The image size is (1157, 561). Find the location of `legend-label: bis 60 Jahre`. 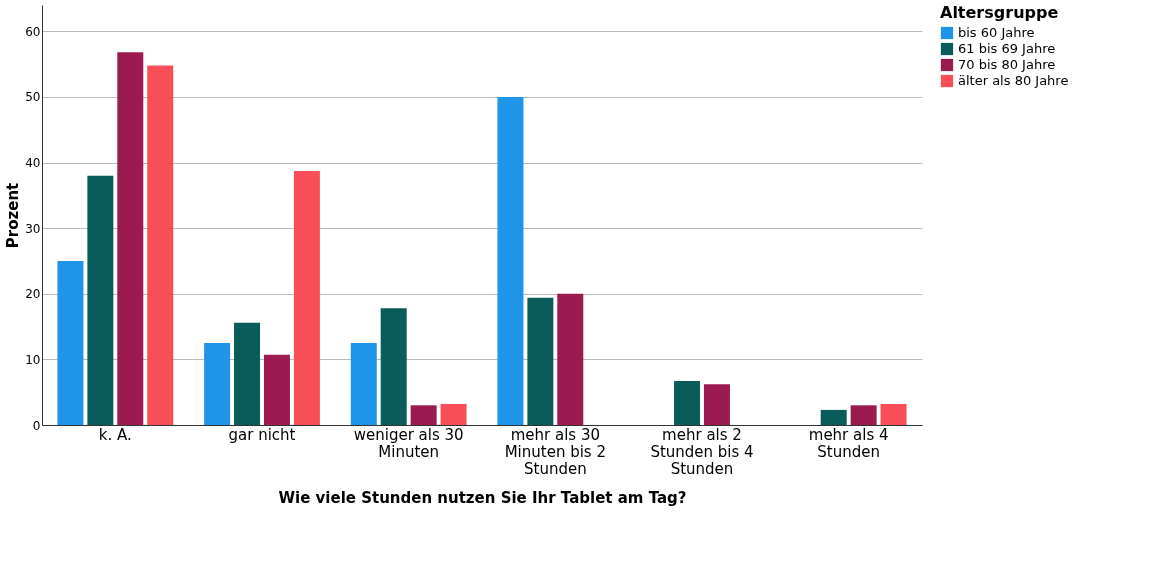

legend-label: bis 60 Jahre is located at coordinates (996, 32).